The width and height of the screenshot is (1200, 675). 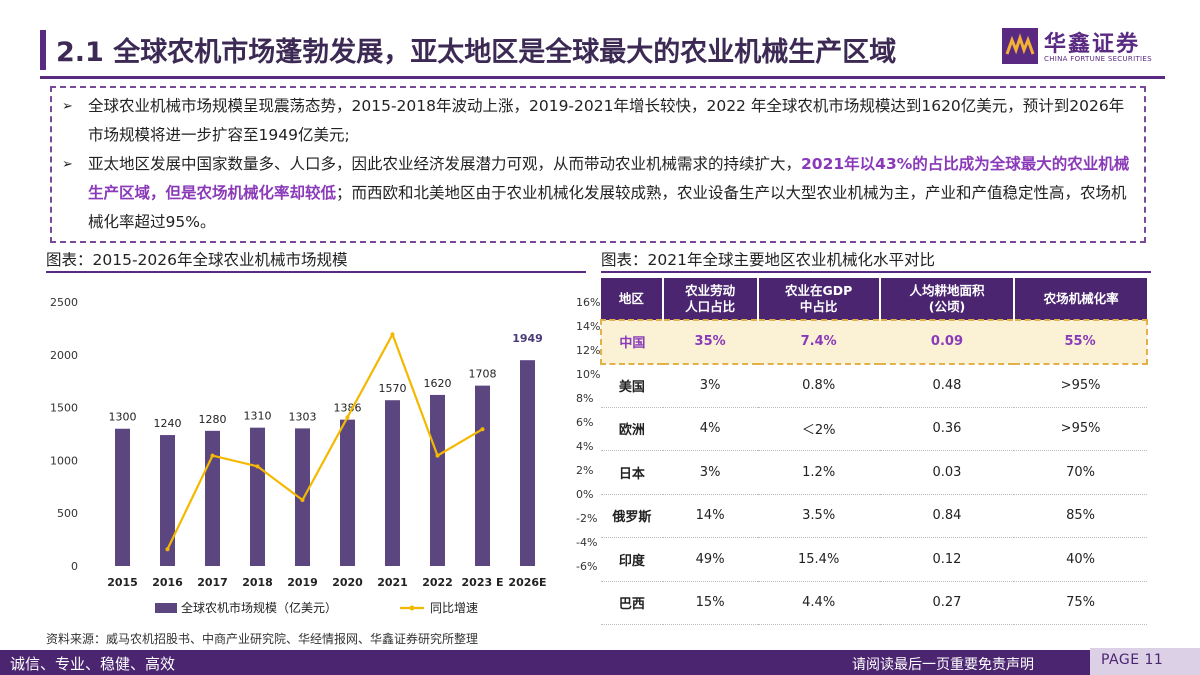 What do you see at coordinates (483, 374) in the screenshot?
I see `bar-data-label: 1708` at bounding box center [483, 374].